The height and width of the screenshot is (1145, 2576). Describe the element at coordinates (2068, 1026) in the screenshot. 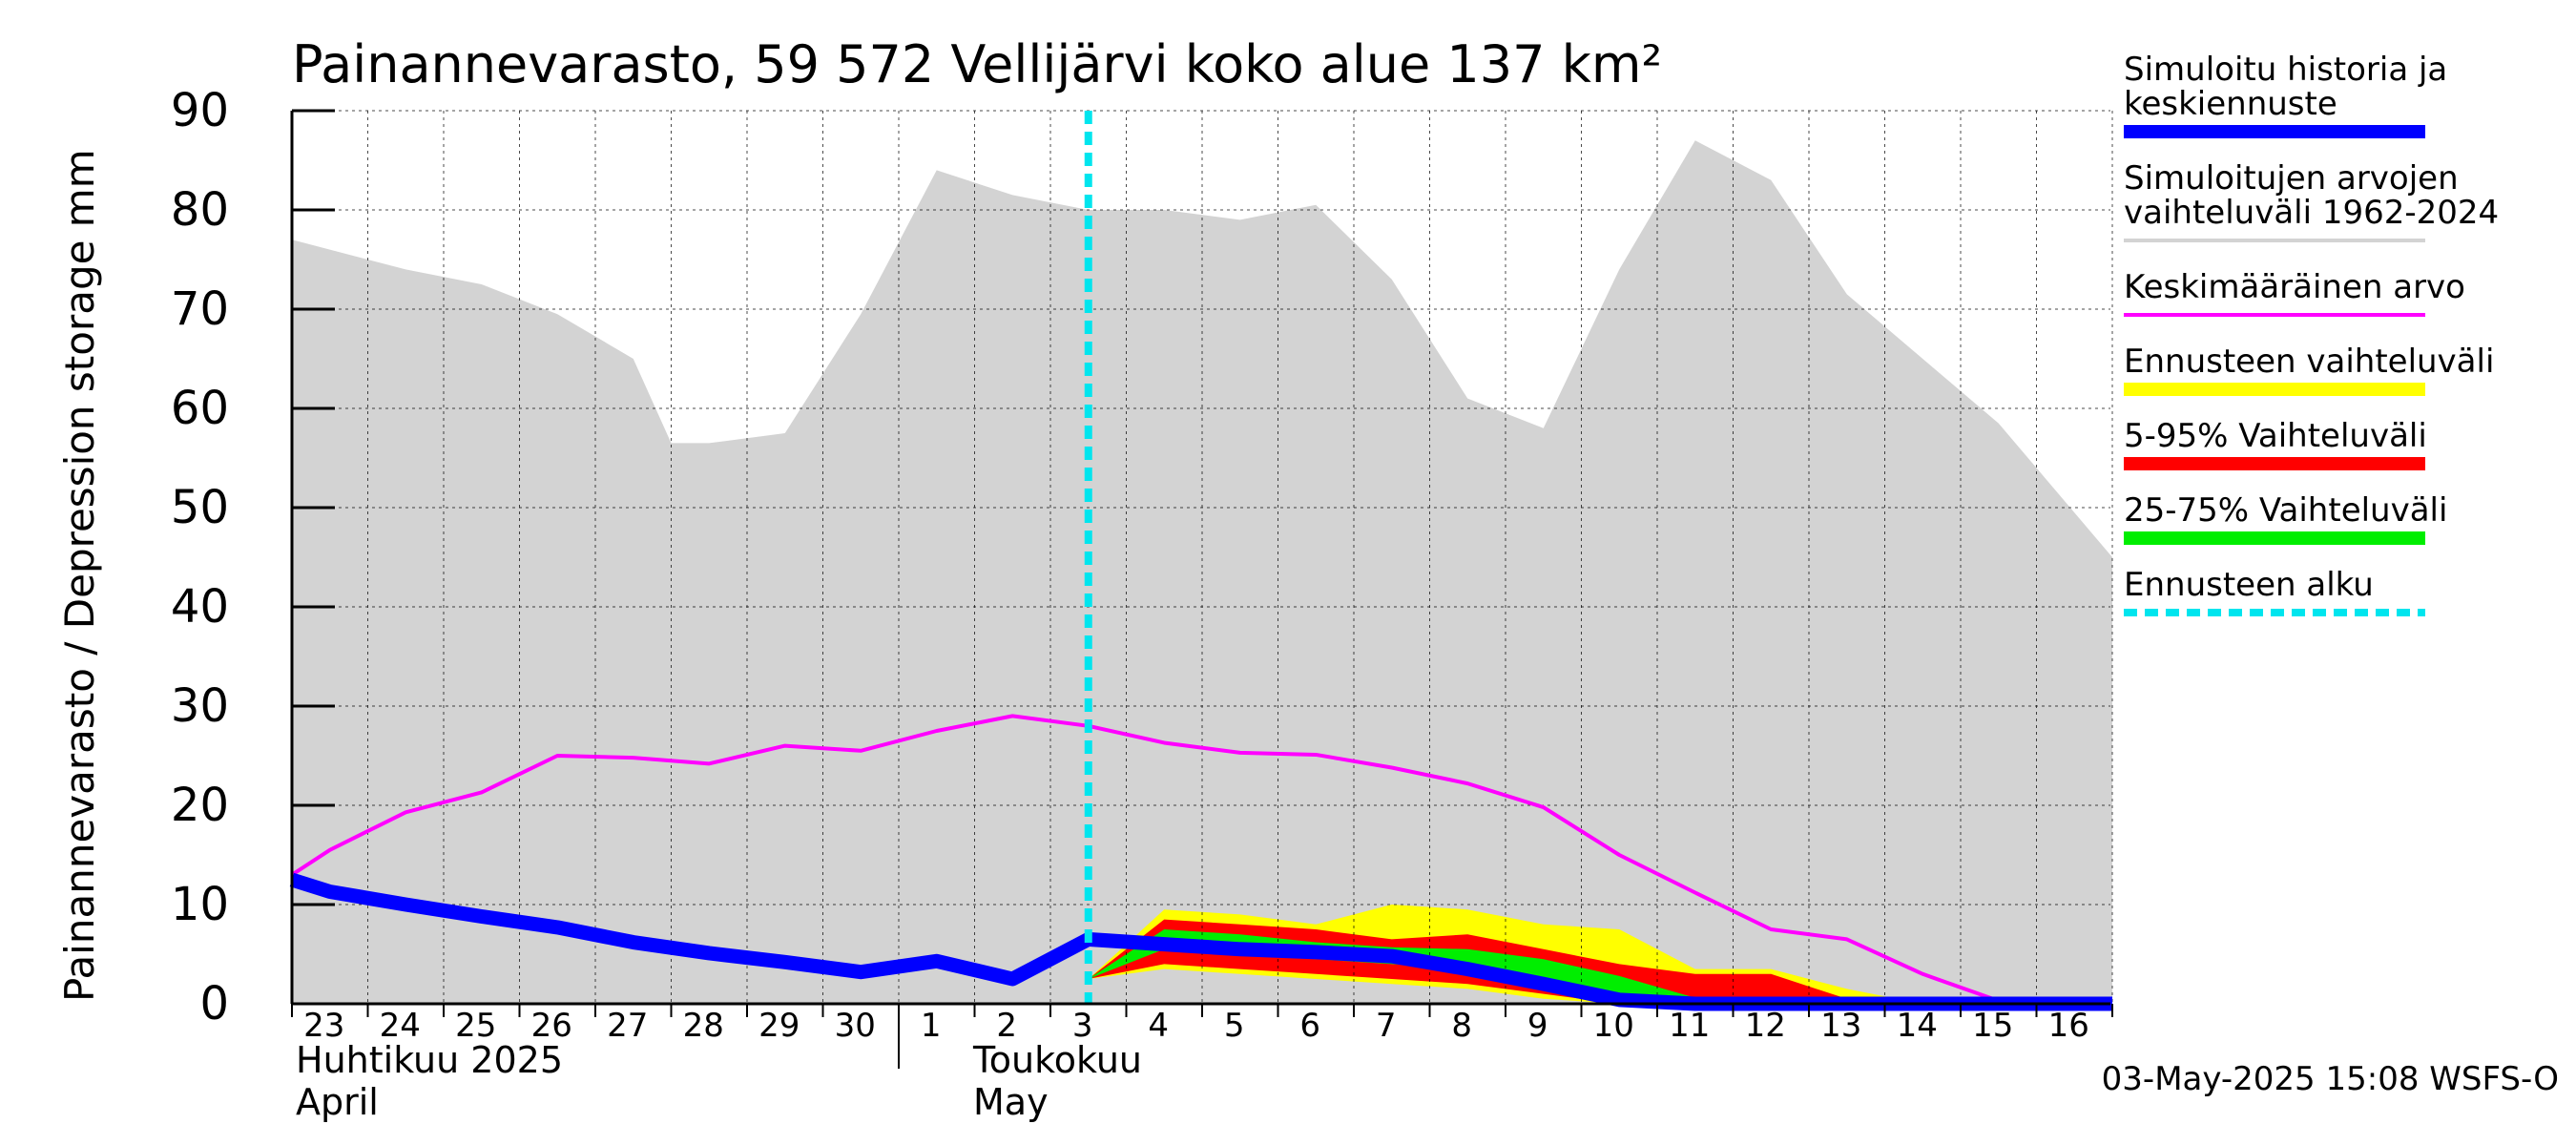

I see `x-tick-label: 16` at that location.